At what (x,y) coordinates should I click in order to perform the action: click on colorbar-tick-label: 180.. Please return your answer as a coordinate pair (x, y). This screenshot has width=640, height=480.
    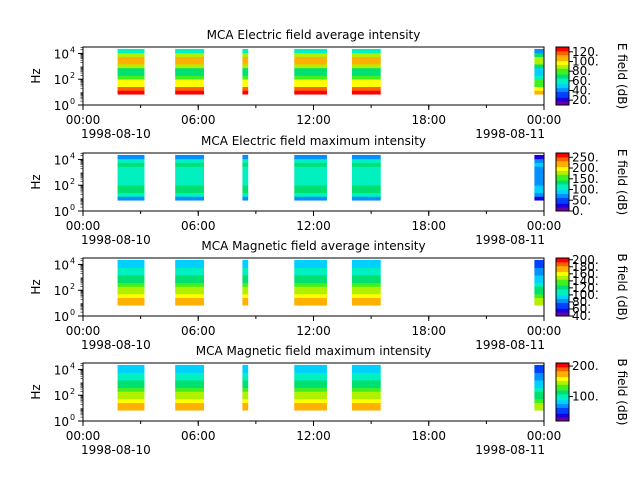
    Looking at the image, I should click on (585, 267).